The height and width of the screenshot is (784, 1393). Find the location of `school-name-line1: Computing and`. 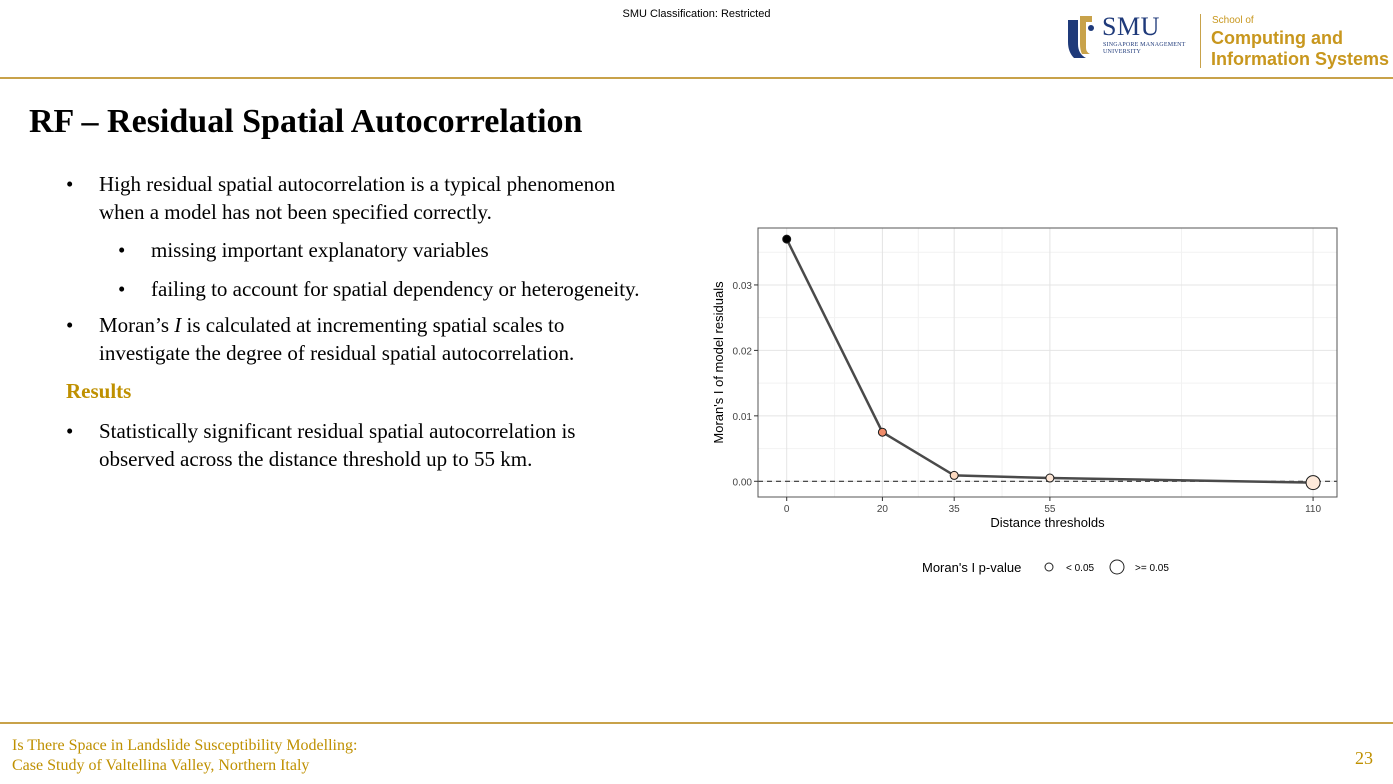

school-name-line1: Computing and is located at coordinates (1277, 38).